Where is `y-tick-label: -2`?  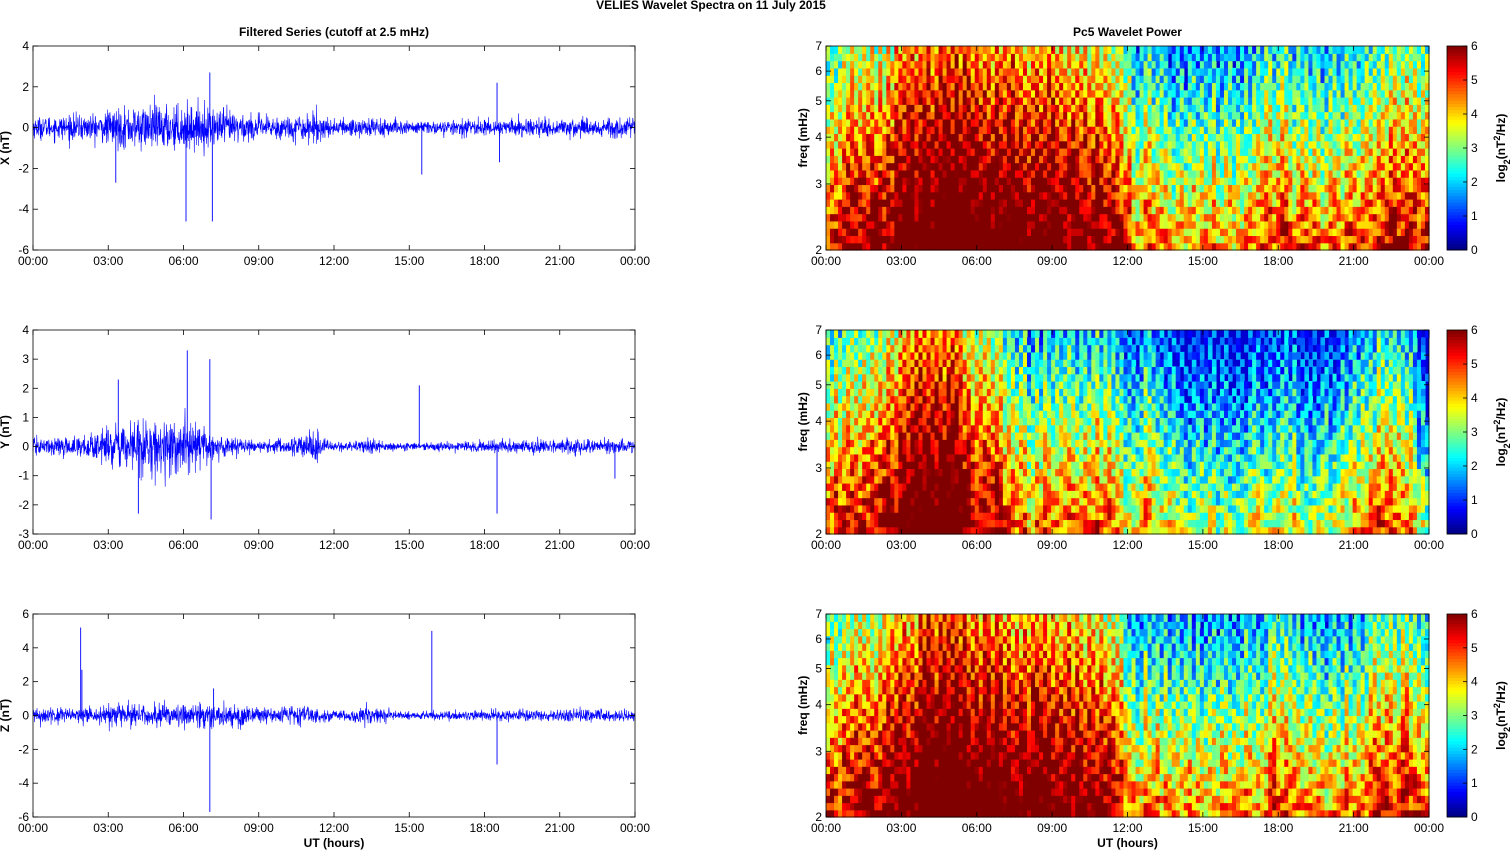
y-tick-label: -2 is located at coordinates (23, 749).